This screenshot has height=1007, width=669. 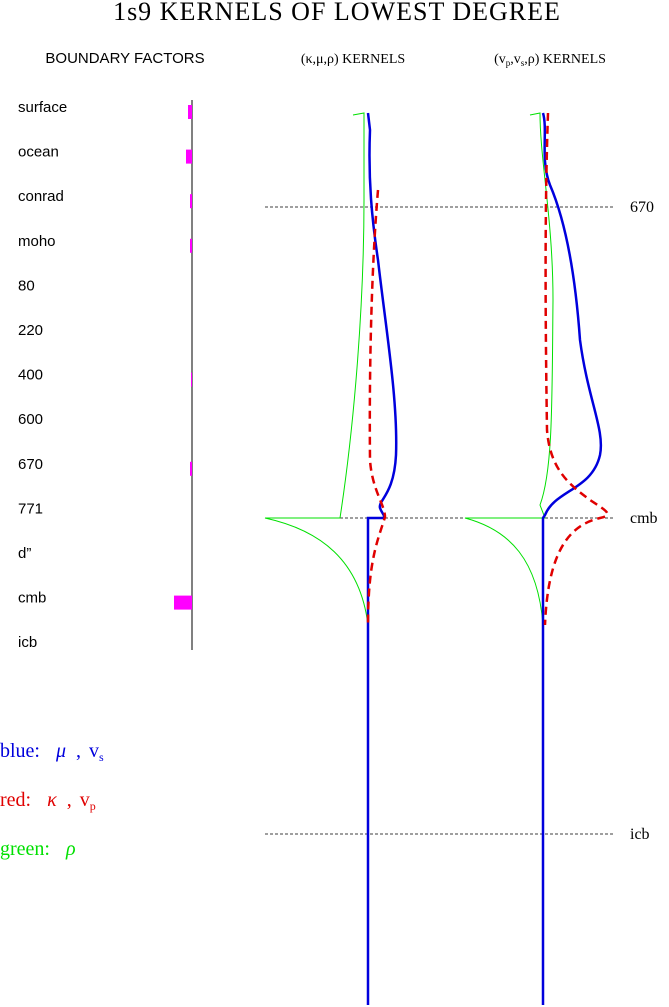 I want to click on legend-color: green:, so click(x=25, y=849).